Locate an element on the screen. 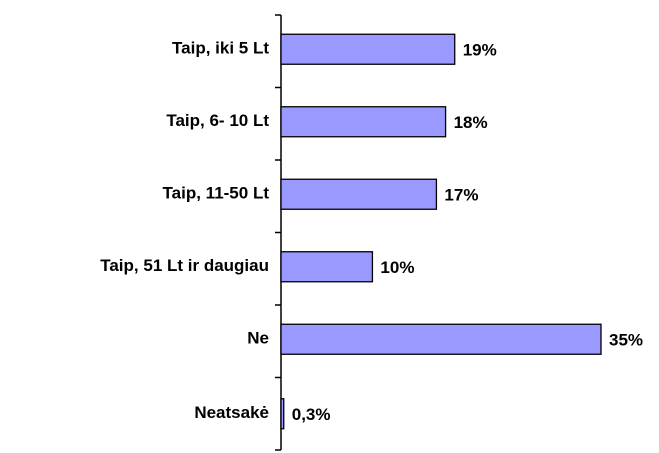 This screenshot has height=453, width=659. value-label: 17% is located at coordinates (461, 195).